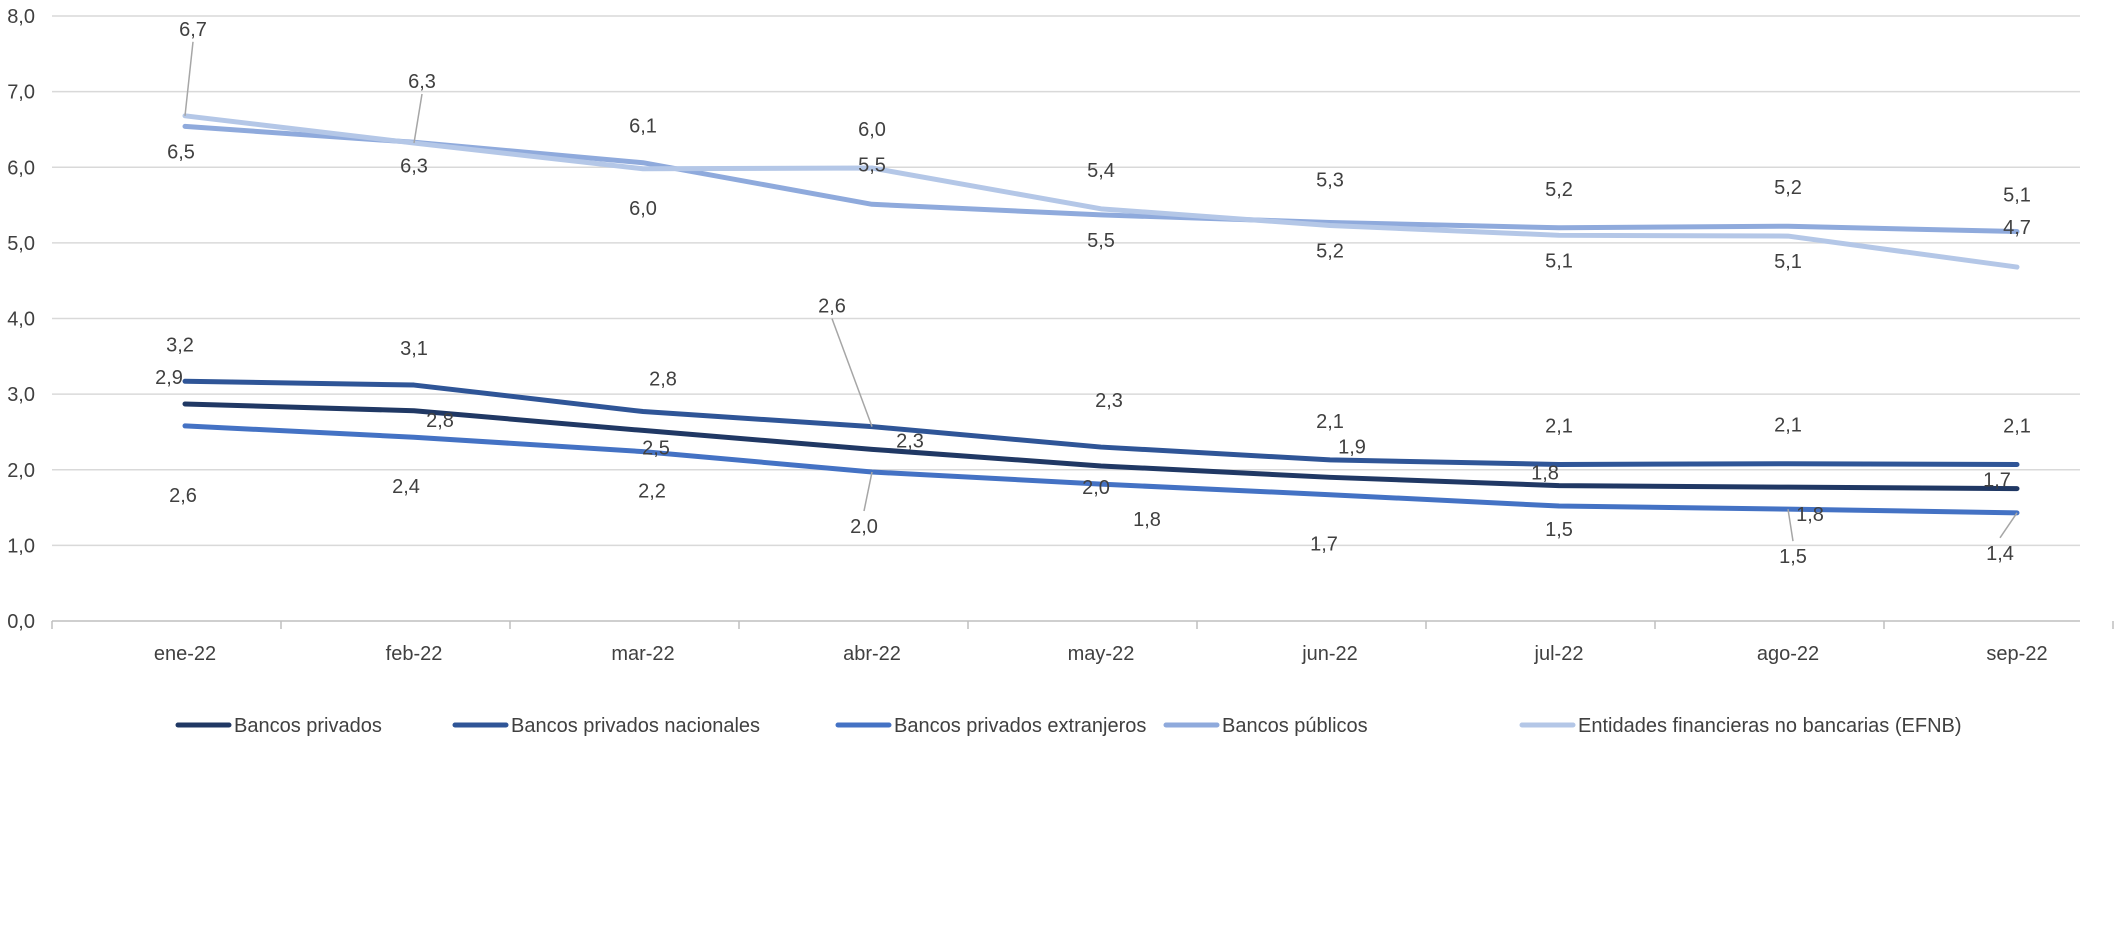  Describe the element at coordinates (1559, 654) in the screenshot. I see `x-tick-label: jul-22` at that location.